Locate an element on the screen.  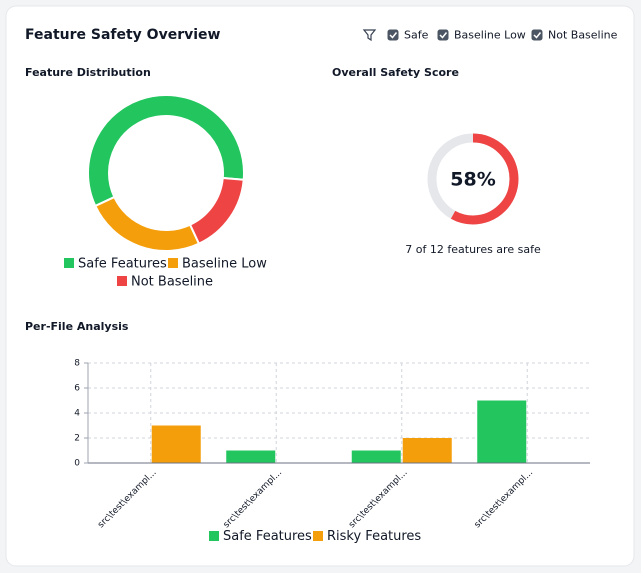
legend-label: Risky Features is located at coordinates (374, 536).